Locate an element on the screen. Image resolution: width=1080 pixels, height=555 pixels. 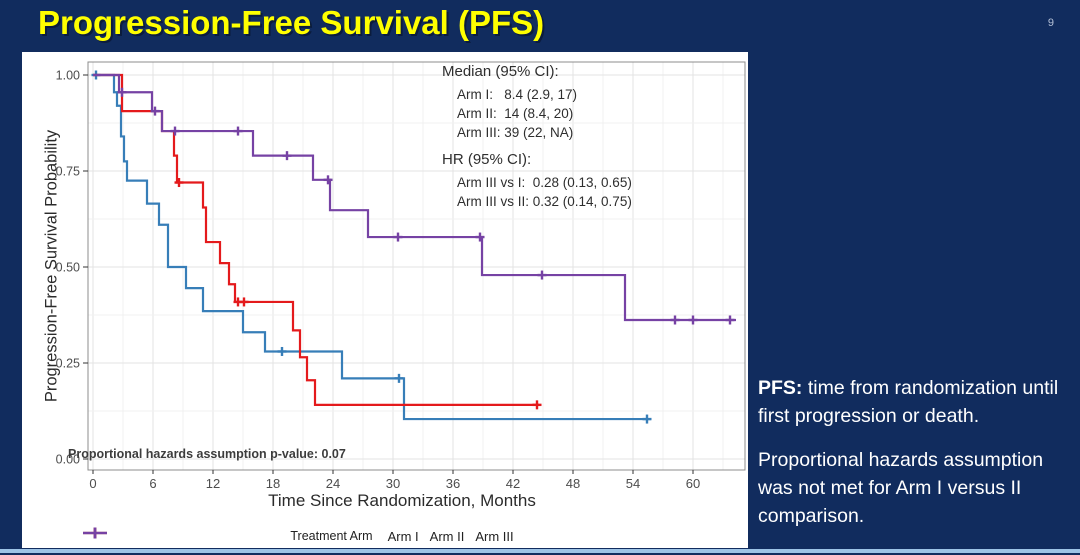
median-arm-ii: Arm II: 14 (8.4, 20) is located at coordinates (515, 113).